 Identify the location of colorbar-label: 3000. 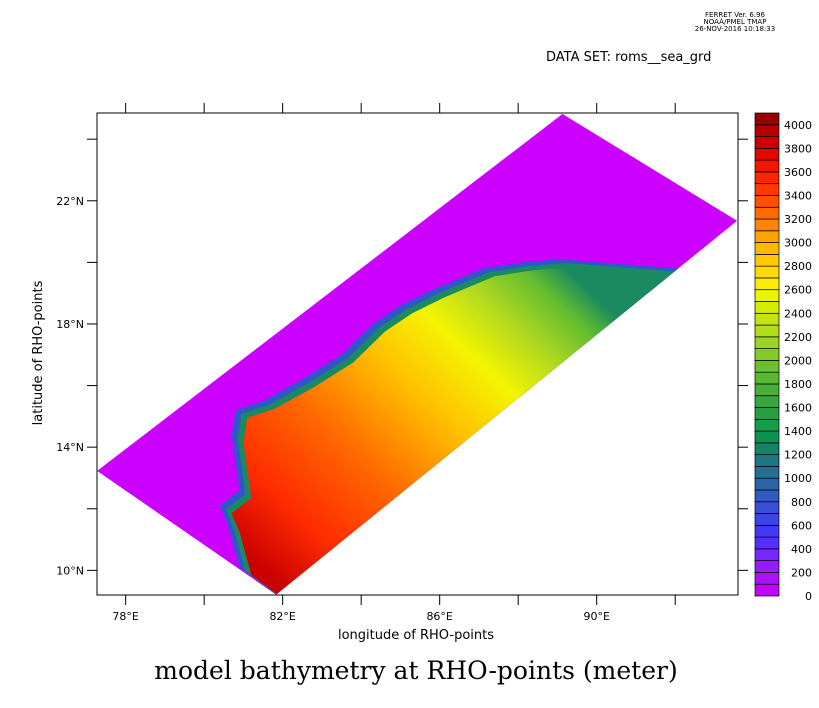
(798, 243).